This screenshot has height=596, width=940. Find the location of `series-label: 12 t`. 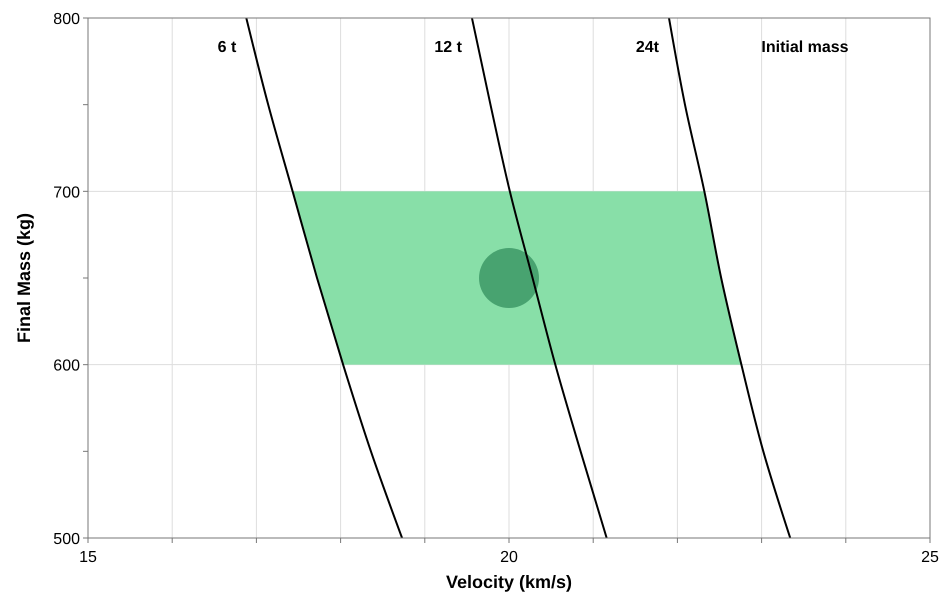

series-label: 12 t is located at coordinates (448, 47).